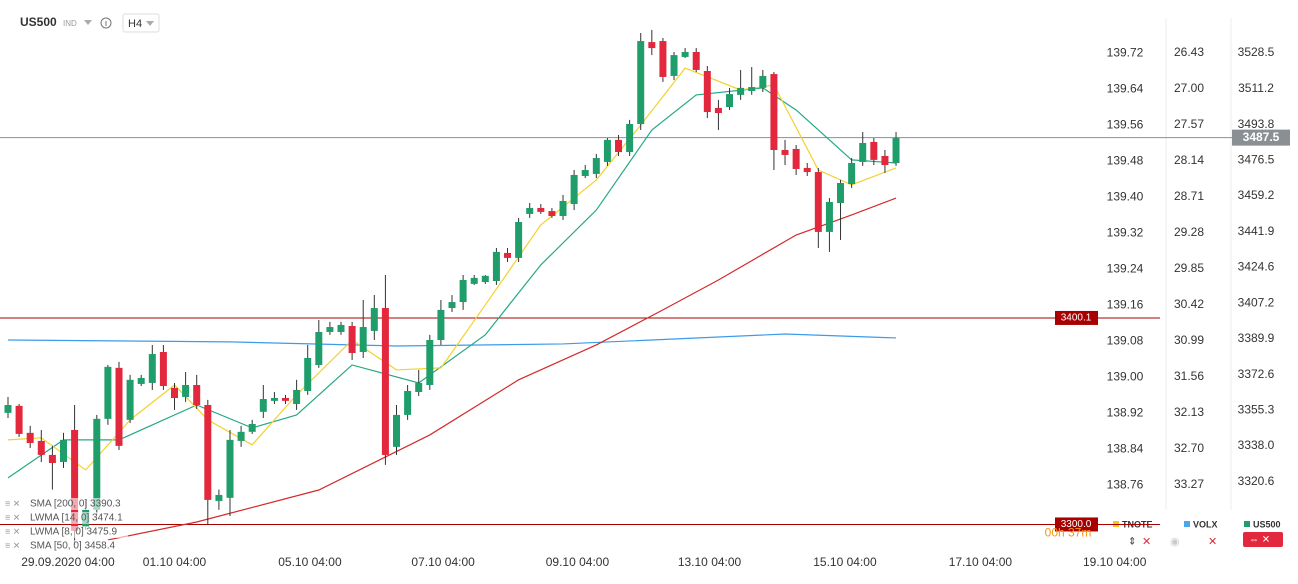 The width and height of the screenshot is (1298, 584). I want to click on y-tick-label: 3338.0, so click(1256, 445).